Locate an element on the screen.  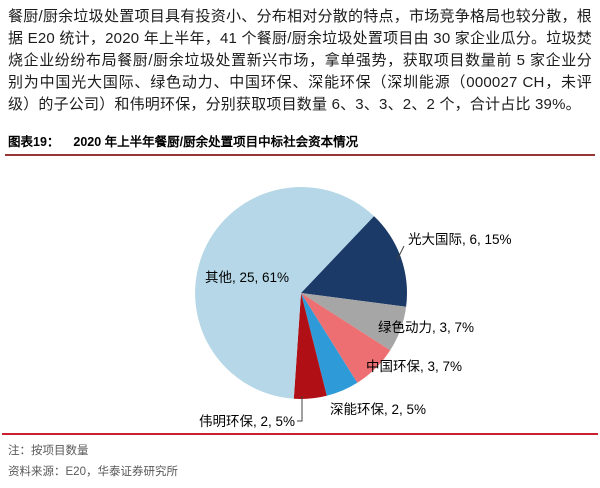
pie-data-label-2: 中国环保, 3, 7% is located at coordinates (414, 366).